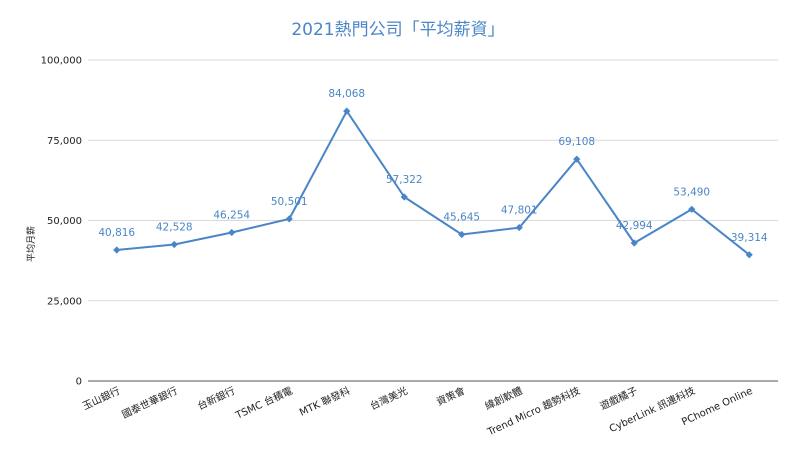 This screenshot has height=450, width=800. Describe the element at coordinates (61, 61) in the screenshot. I see `y-tick-label: 100,000` at that location.